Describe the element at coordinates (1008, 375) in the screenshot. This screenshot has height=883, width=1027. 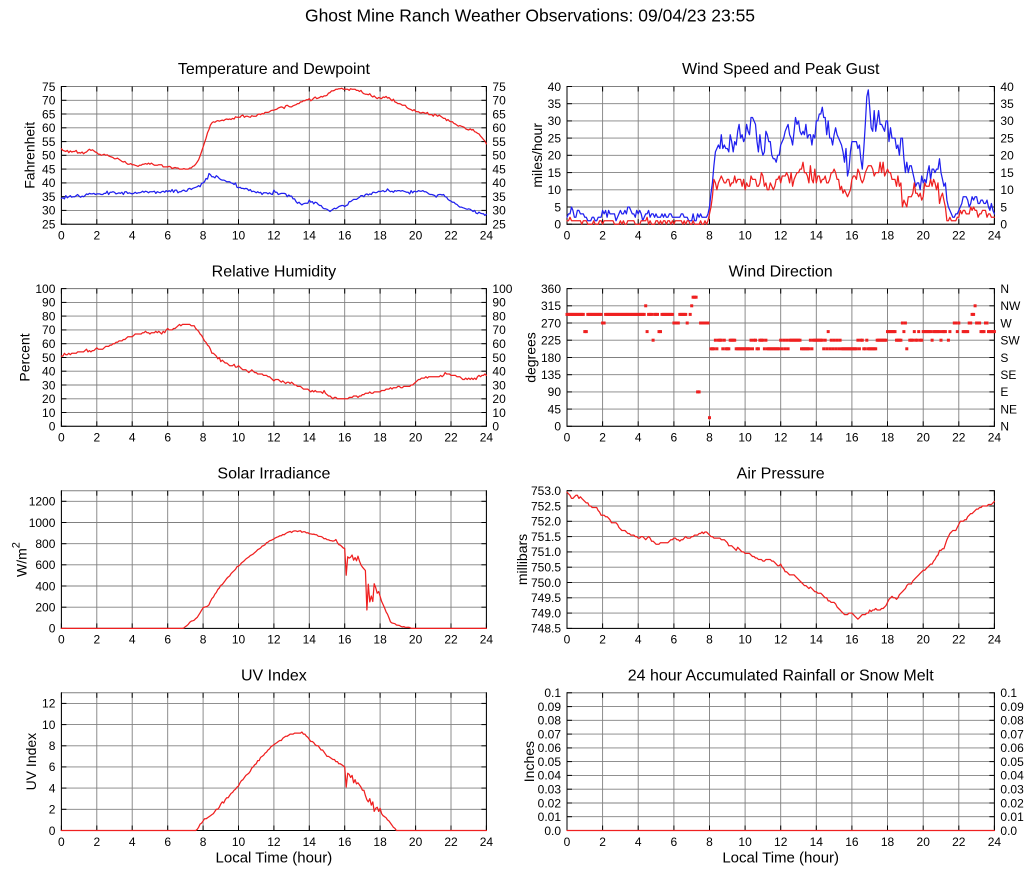
I see `svg-text: SE` at that location.